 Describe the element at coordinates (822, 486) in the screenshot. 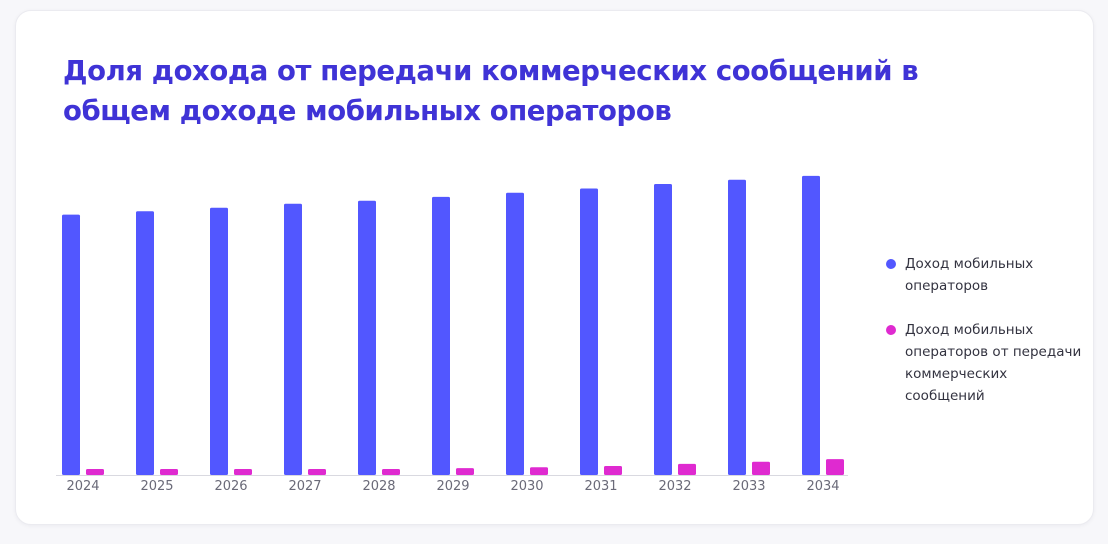

I see `x-tick-label-2034: 2034` at that location.